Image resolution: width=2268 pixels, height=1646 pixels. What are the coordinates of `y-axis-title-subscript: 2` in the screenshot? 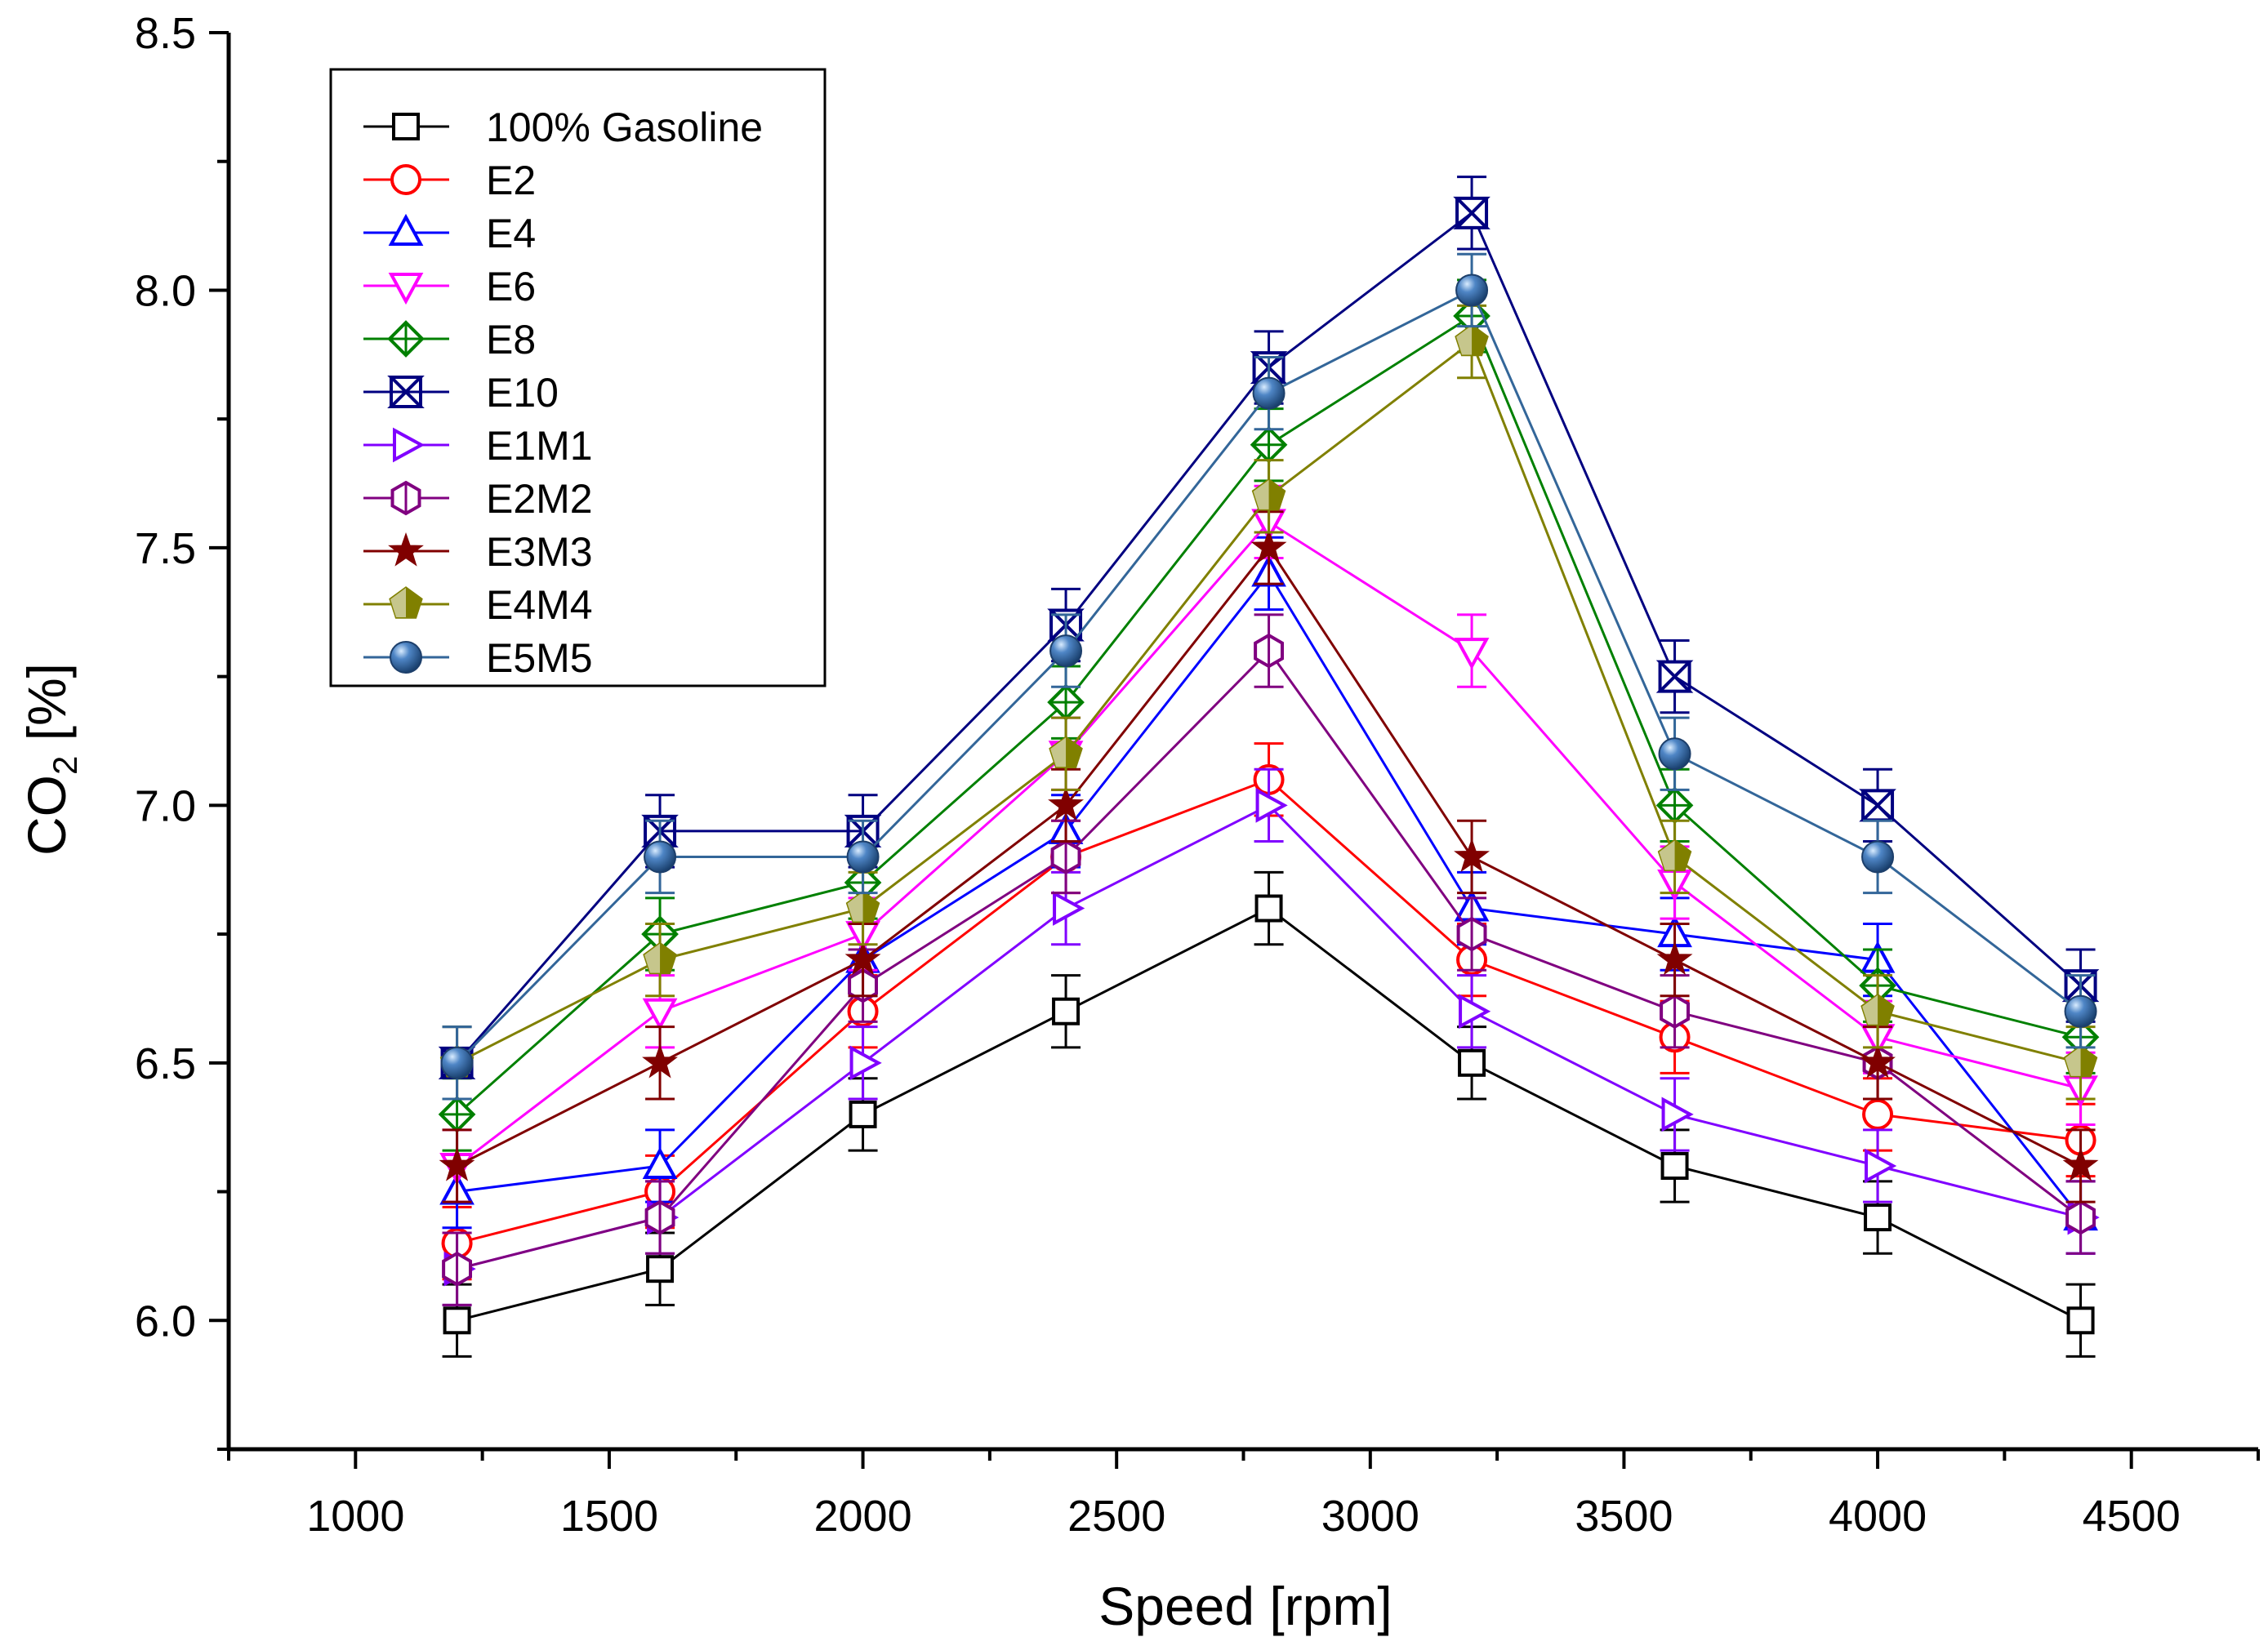 It's located at (65, 765).